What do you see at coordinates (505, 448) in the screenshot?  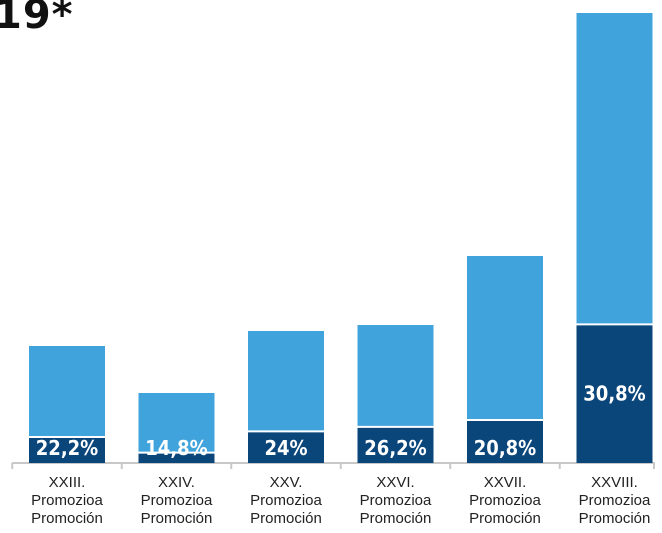 I see `bar-percent-label: 20,8%` at bounding box center [505, 448].